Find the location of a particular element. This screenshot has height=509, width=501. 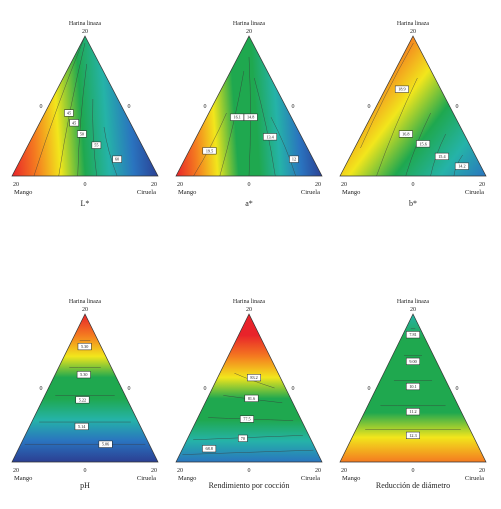

contour-label: 5.06 is located at coordinates (105, 444).